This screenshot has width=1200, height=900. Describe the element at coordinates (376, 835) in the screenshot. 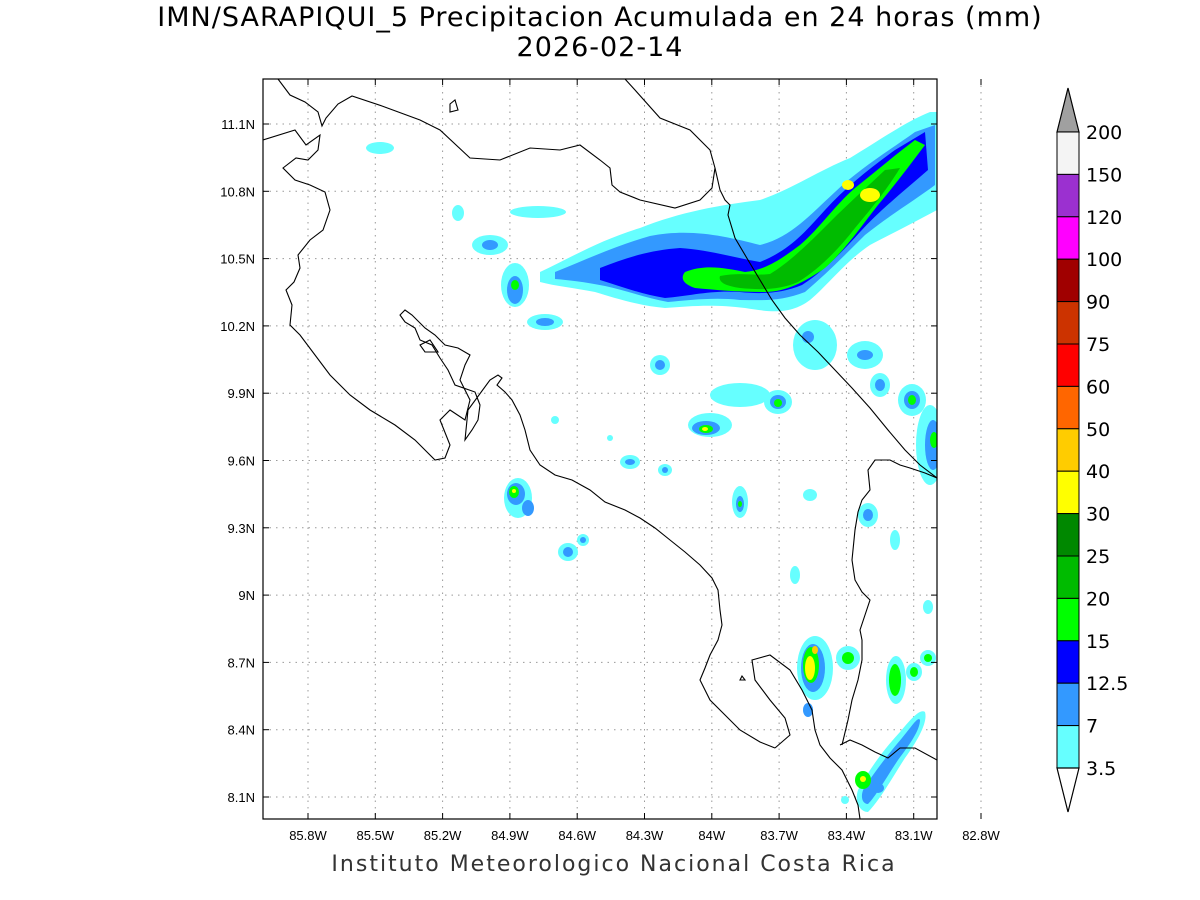

I see `lon-tick-label: 85.5W` at that location.